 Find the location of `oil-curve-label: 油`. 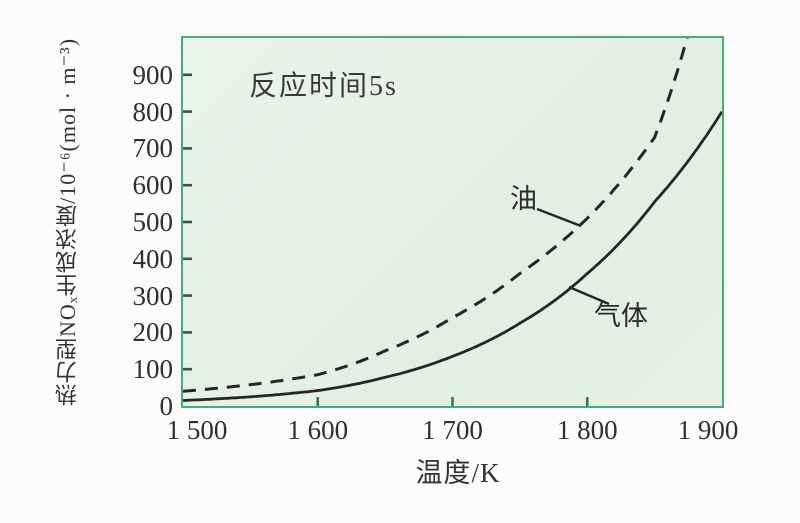

oil-curve-label: 油 is located at coordinates (523, 199).